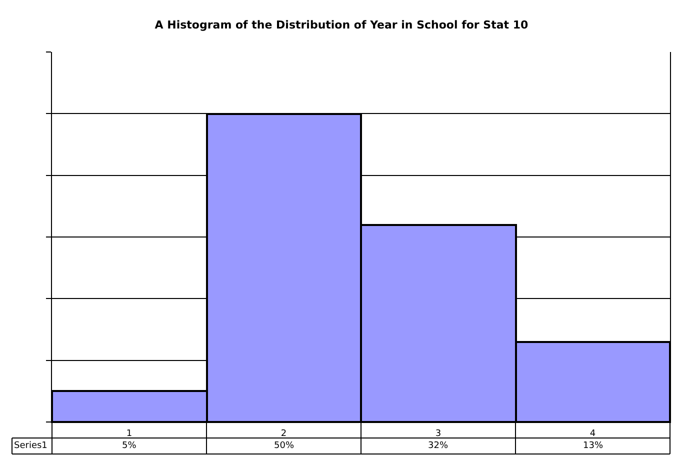 The image size is (683, 467). Describe the element at coordinates (129, 433) in the screenshot. I see `x-tick-label: 1` at that location.